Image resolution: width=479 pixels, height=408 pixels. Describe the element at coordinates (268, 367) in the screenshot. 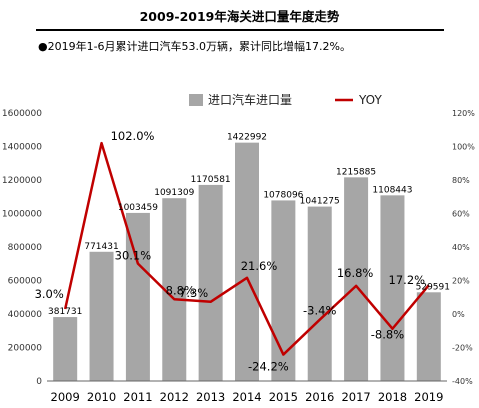

I see `yoy-value-label: -24.2%` at that location.